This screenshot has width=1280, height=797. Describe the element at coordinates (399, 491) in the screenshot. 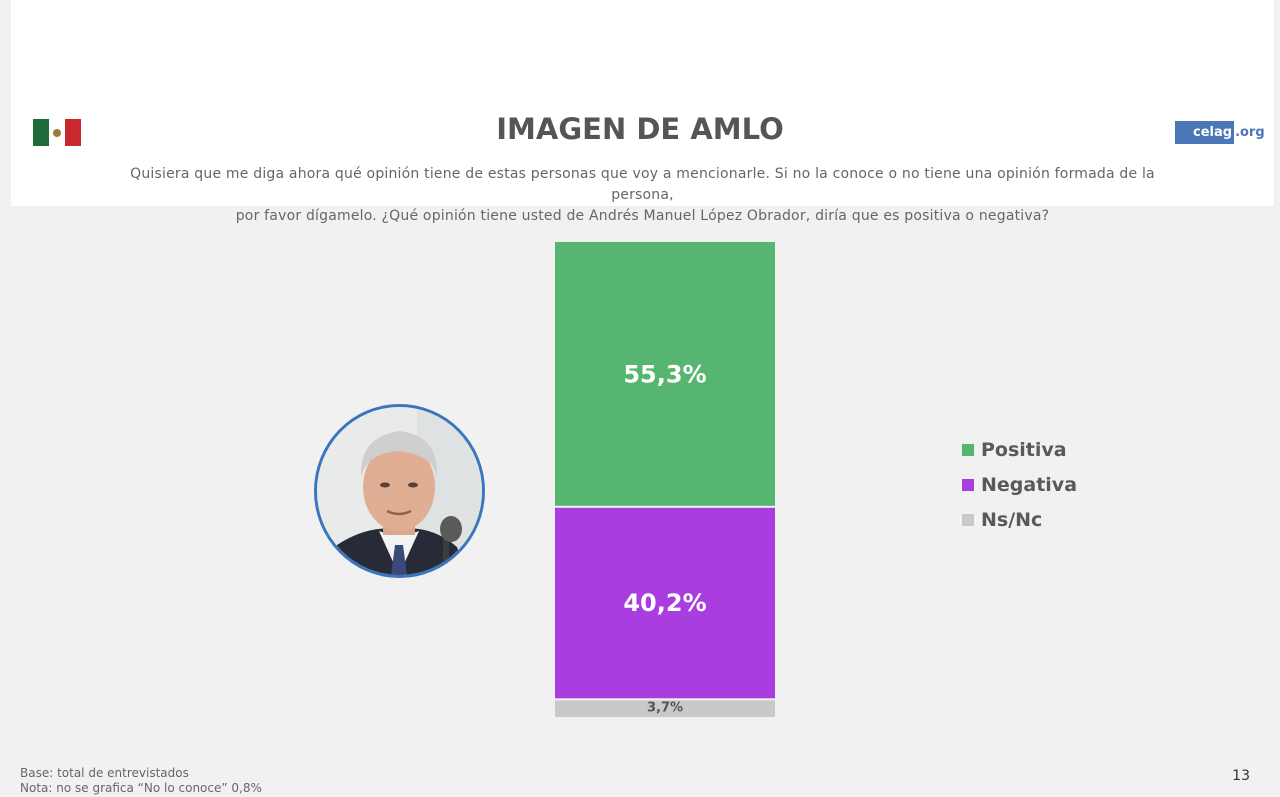

I see `portrait-photo` at that location.